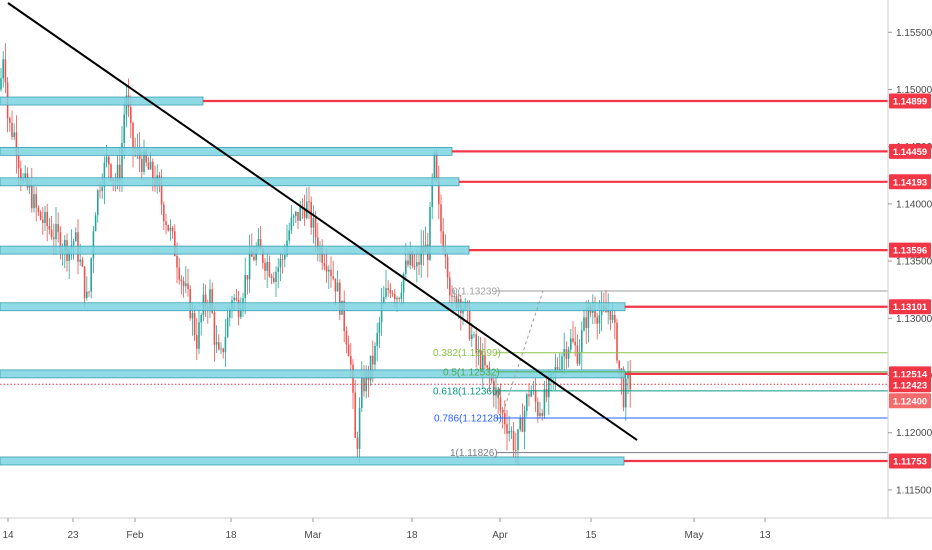 Image resolution: width=932 pixels, height=550 pixels. I want to click on price-axis-tick-label: 1.12000, so click(914, 433).